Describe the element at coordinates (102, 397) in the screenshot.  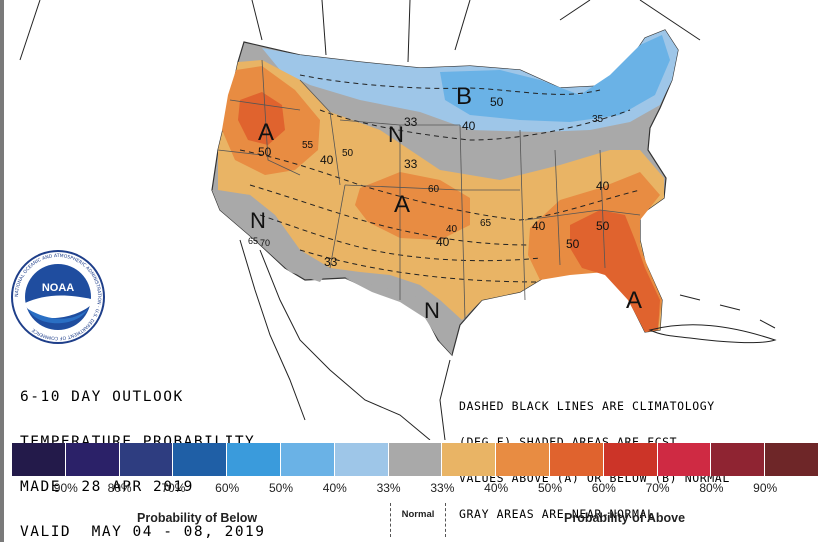
I see `title-line-1: 6-10 DAY OUTLOOK` at that location.